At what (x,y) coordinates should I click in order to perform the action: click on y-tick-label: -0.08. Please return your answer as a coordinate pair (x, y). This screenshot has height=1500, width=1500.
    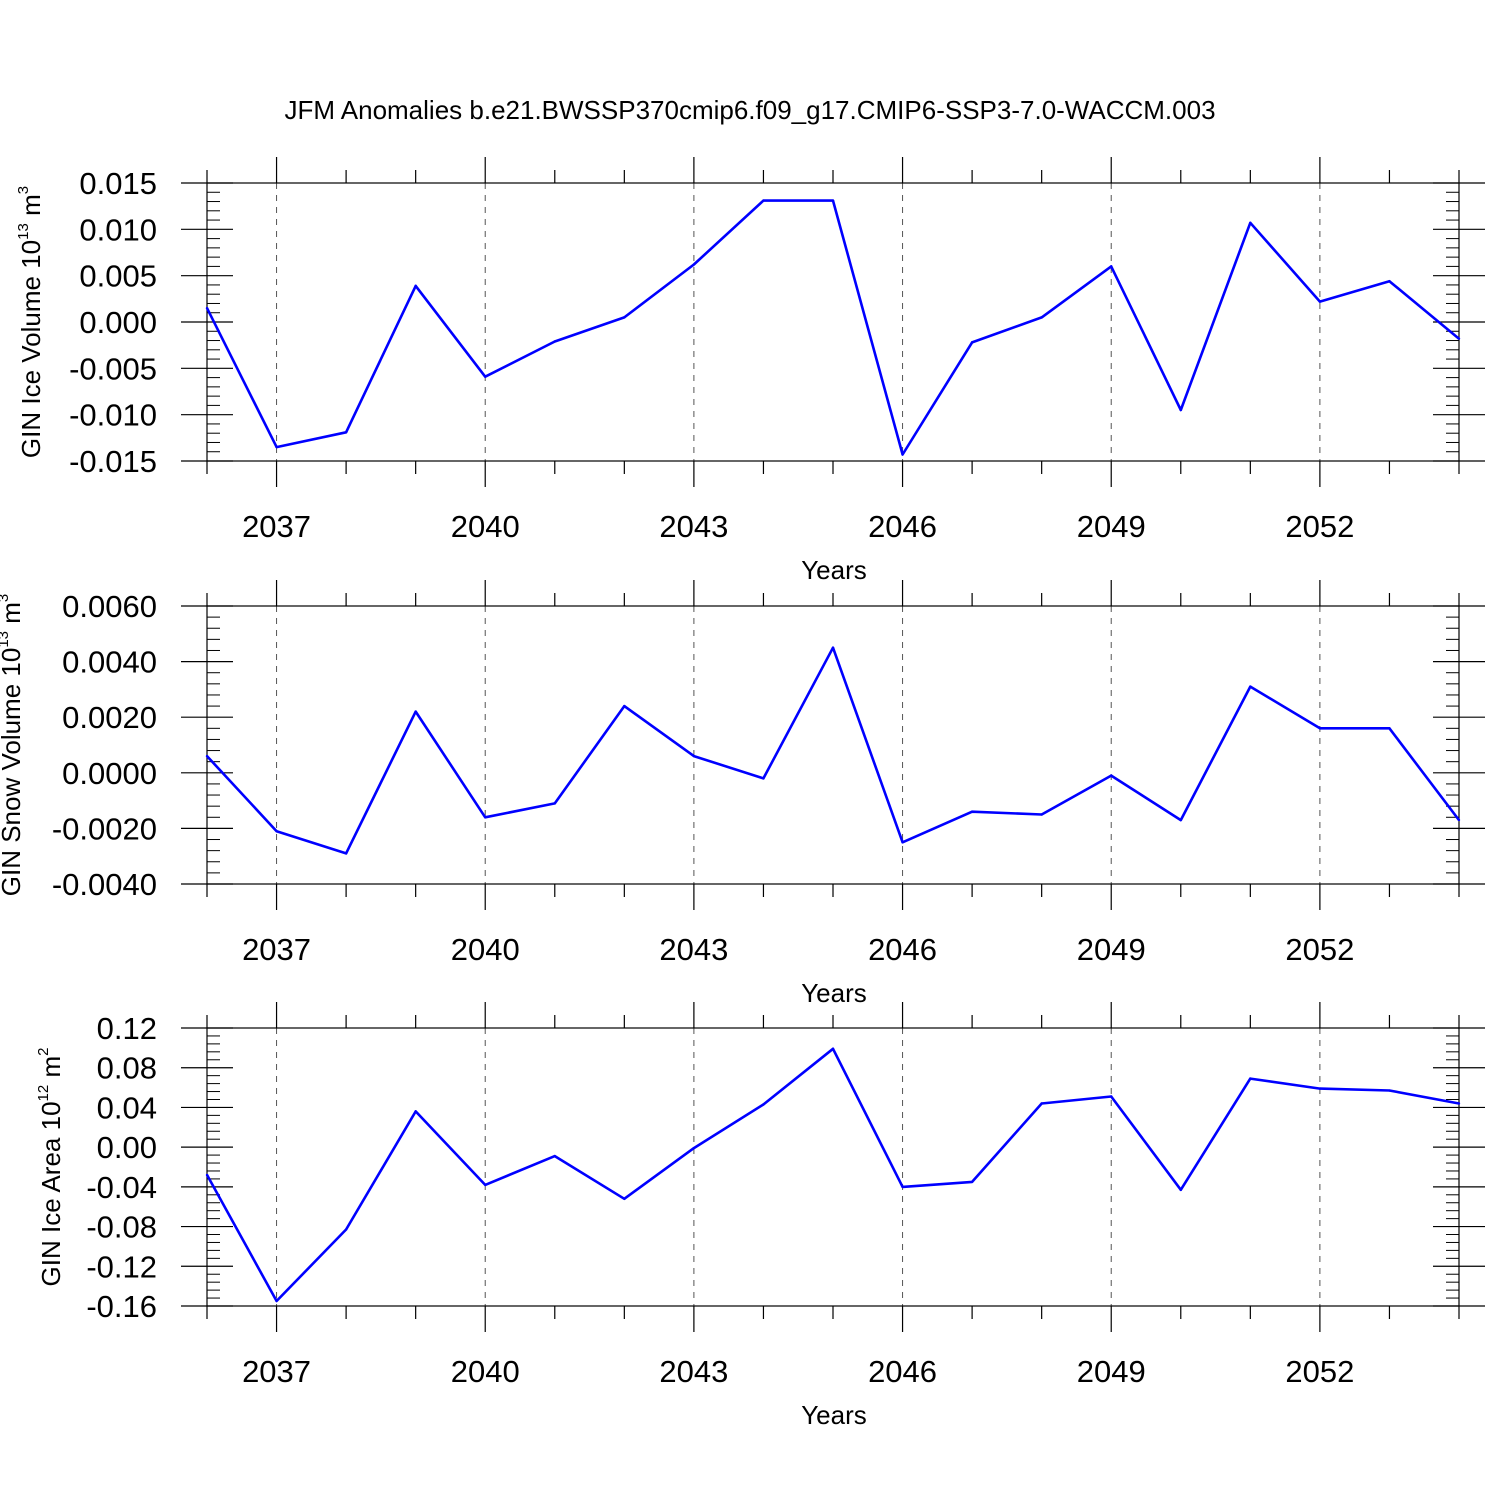
    Looking at the image, I should click on (121, 1227).